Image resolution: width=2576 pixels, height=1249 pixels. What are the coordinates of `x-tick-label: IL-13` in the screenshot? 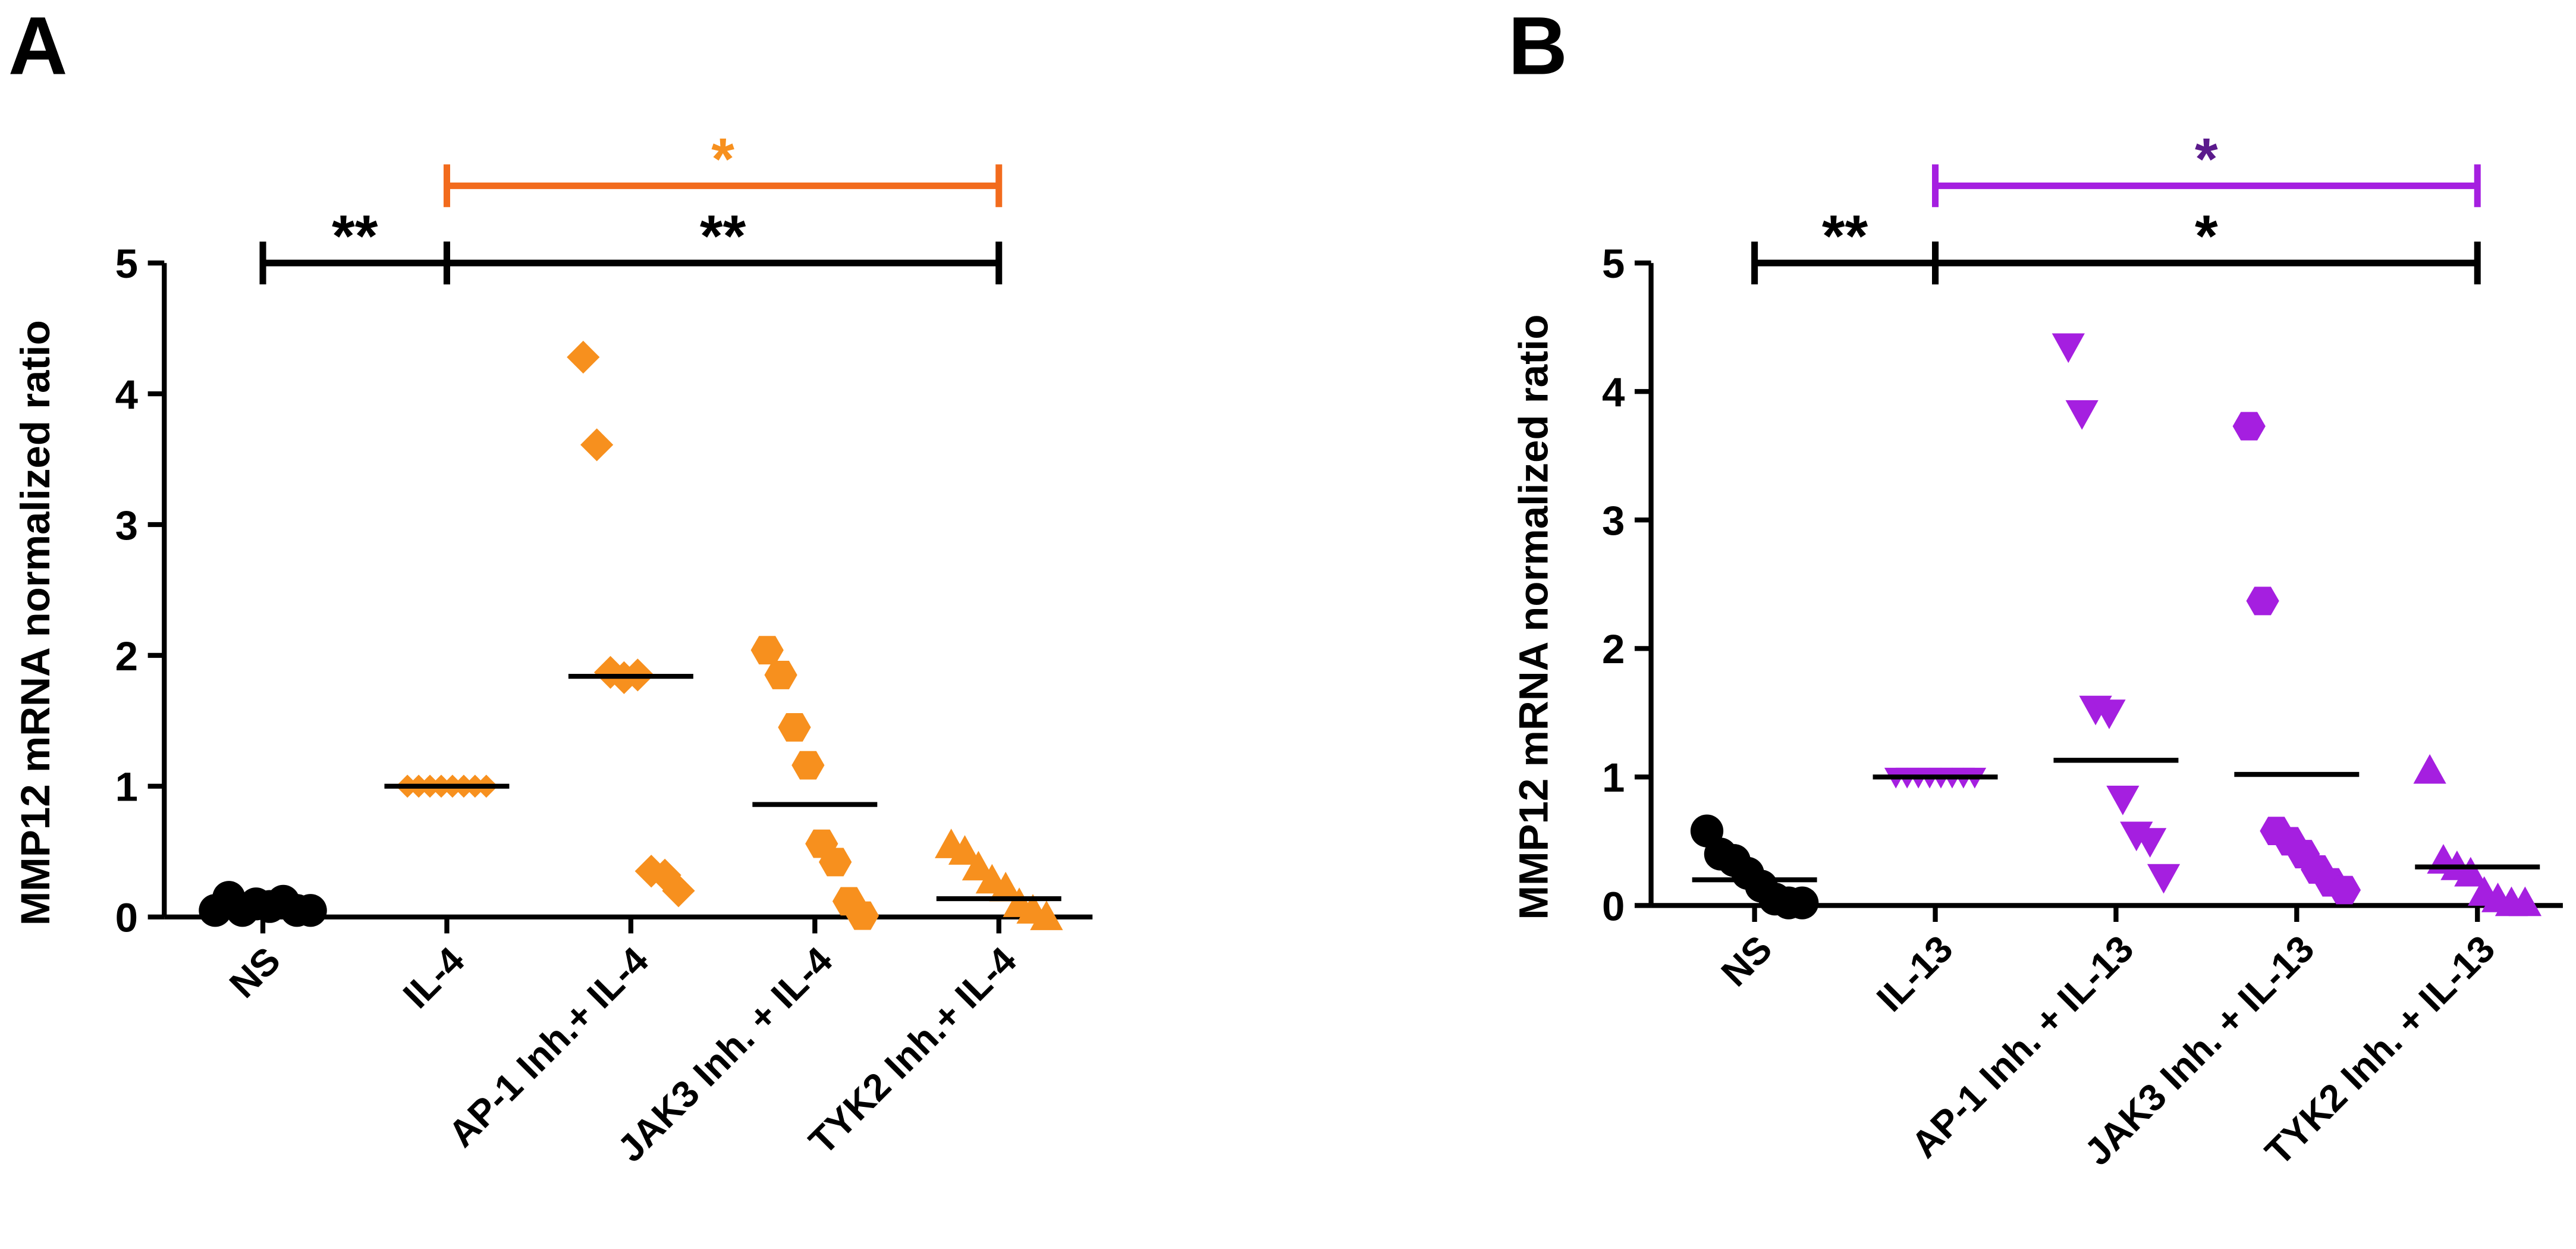 It's located at (1915, 973).